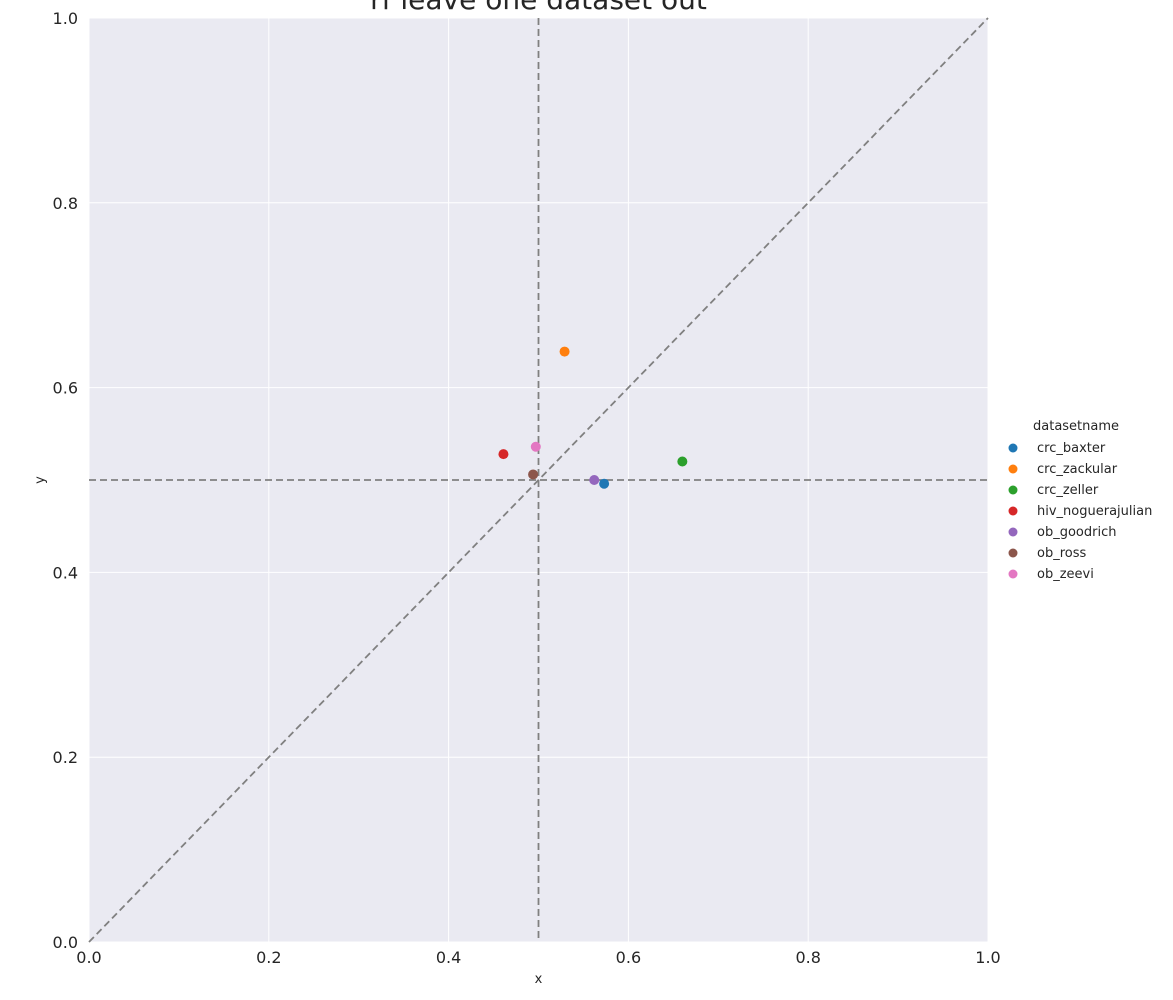  Describe the element at coordinates (503, 454) in the screenshot. I see `data-point-hiv_noguerajulian` at that location.